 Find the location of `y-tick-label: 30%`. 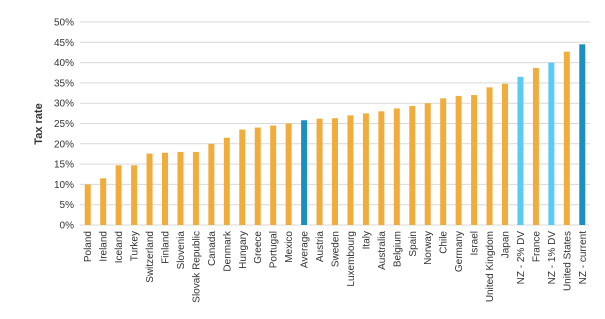

y-tick-label: 30% is located at coordinates (64, 104).